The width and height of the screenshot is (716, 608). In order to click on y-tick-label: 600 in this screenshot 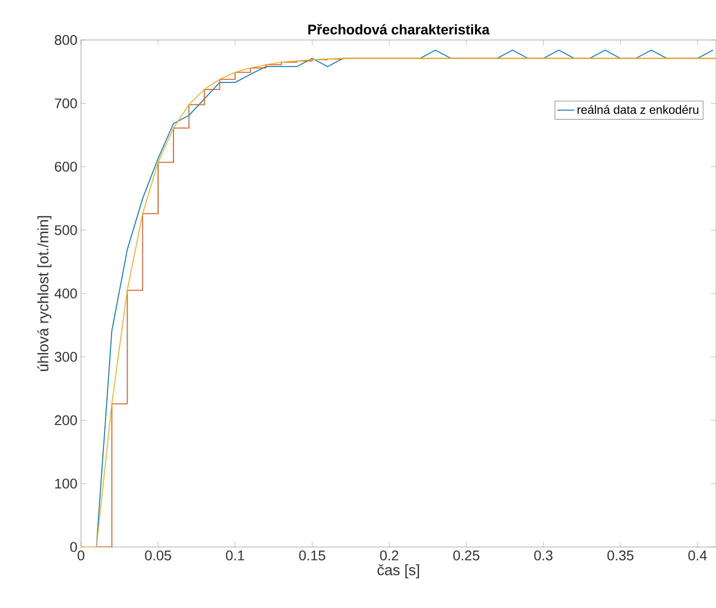, I will do `click(65, 167)`.